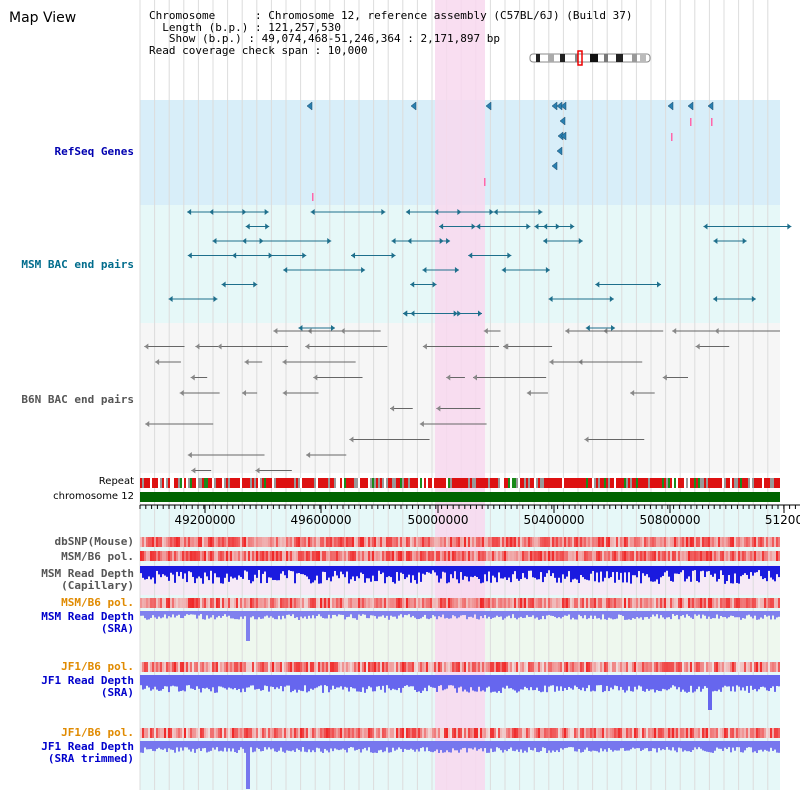 This screenshot has width=800, height=790. What do you see at coordinates (97, 732) in the screenshot?
I see `track-label-jf1-b6-pol-trim: JF1/B6 pol.` at bounding box center [97, 732].